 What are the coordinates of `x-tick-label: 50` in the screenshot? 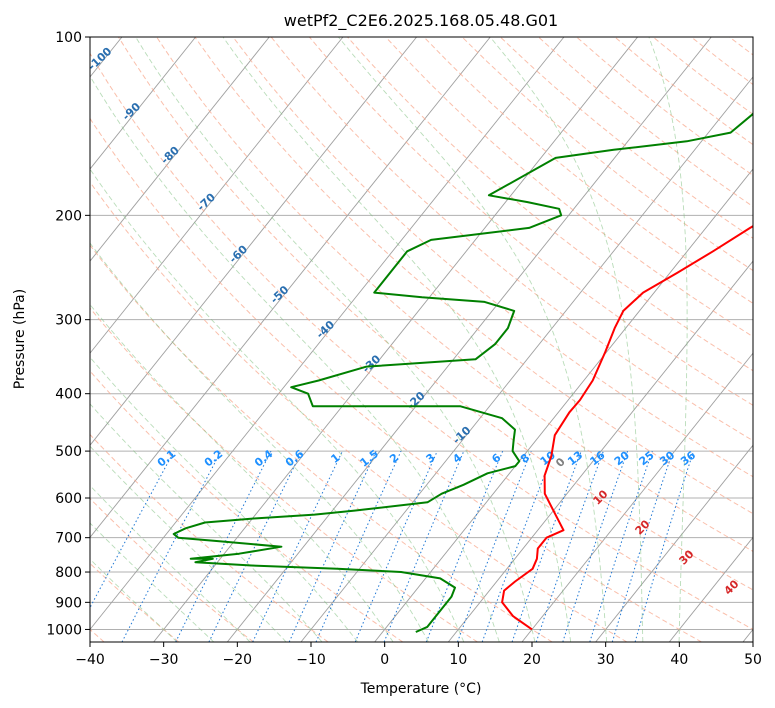 It's located at (753, 660).